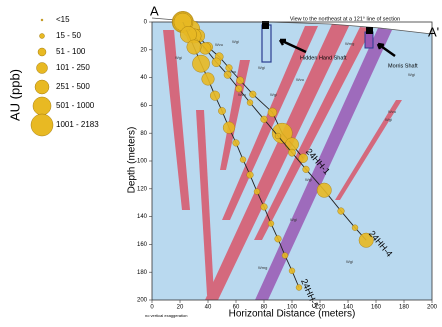 This screenshot has width=442, height=327. I want to click on legend-label: <15, so click(63, 19).